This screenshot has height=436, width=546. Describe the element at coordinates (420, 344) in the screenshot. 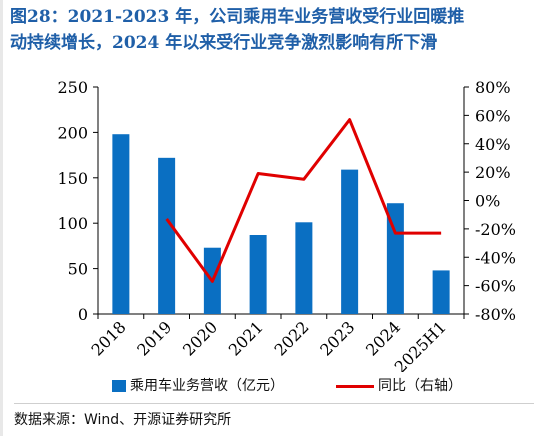

I see `x-tick-label: 2025H1` at that location.